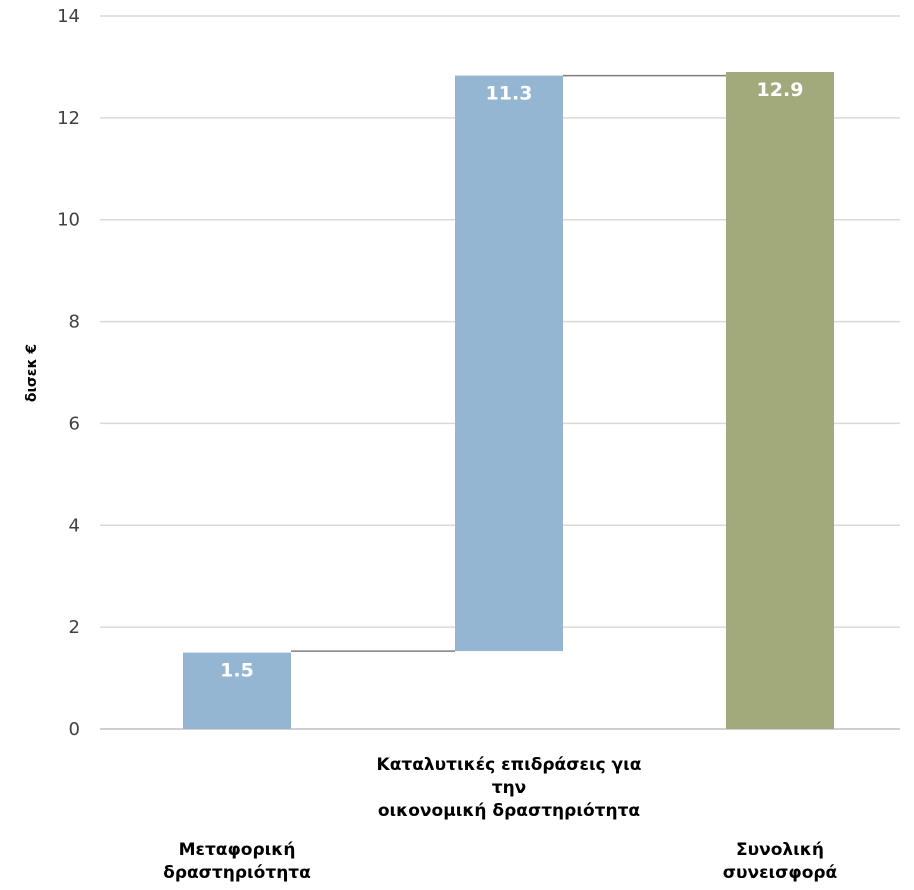  What do you see at coordinates (509, 94) in the screenshot?
I see `data-label: 11.3` at bounding box center [509, 94].